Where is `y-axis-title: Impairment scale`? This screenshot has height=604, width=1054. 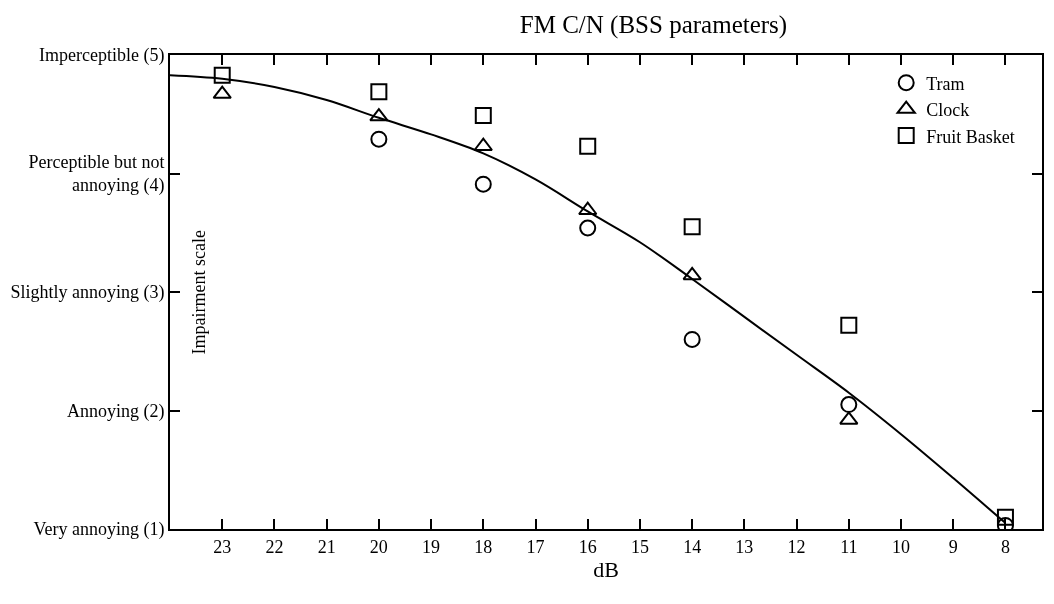 y-axis-title: Impairment scale is located at coordinates (199, 292).